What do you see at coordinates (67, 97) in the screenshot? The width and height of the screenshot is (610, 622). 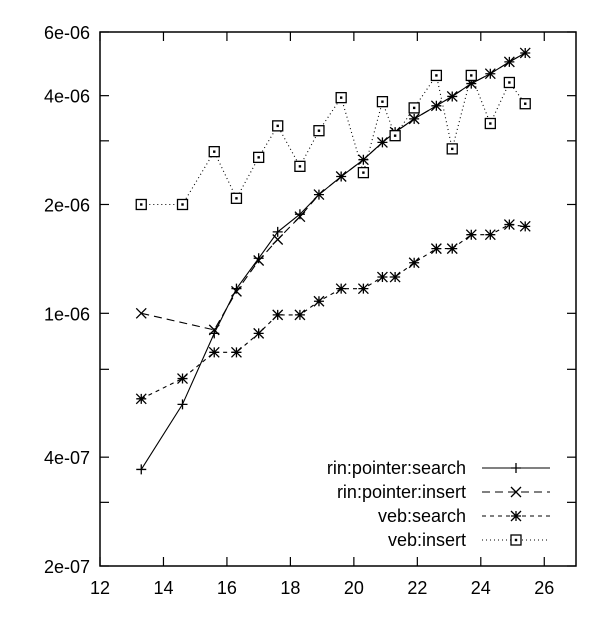 I see `y-tick-label: 4e-06` at bounding box center [67, 97].